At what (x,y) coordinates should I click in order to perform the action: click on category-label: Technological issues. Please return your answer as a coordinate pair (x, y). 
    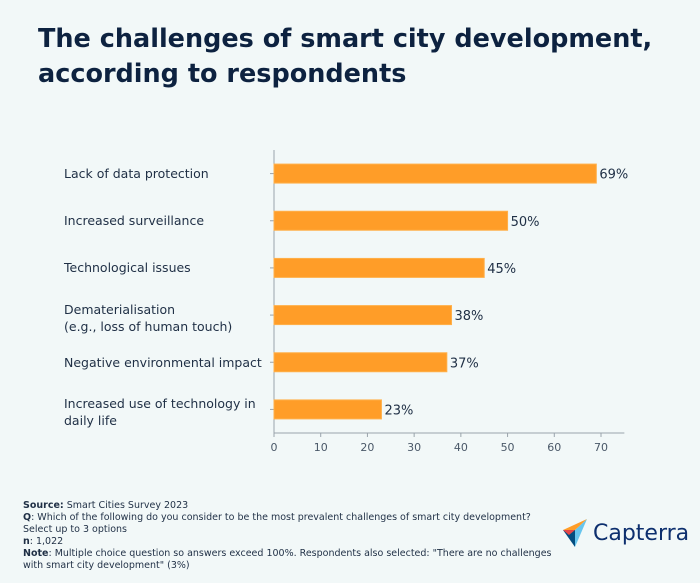
    Looking at the image, I should click on (127, 268).